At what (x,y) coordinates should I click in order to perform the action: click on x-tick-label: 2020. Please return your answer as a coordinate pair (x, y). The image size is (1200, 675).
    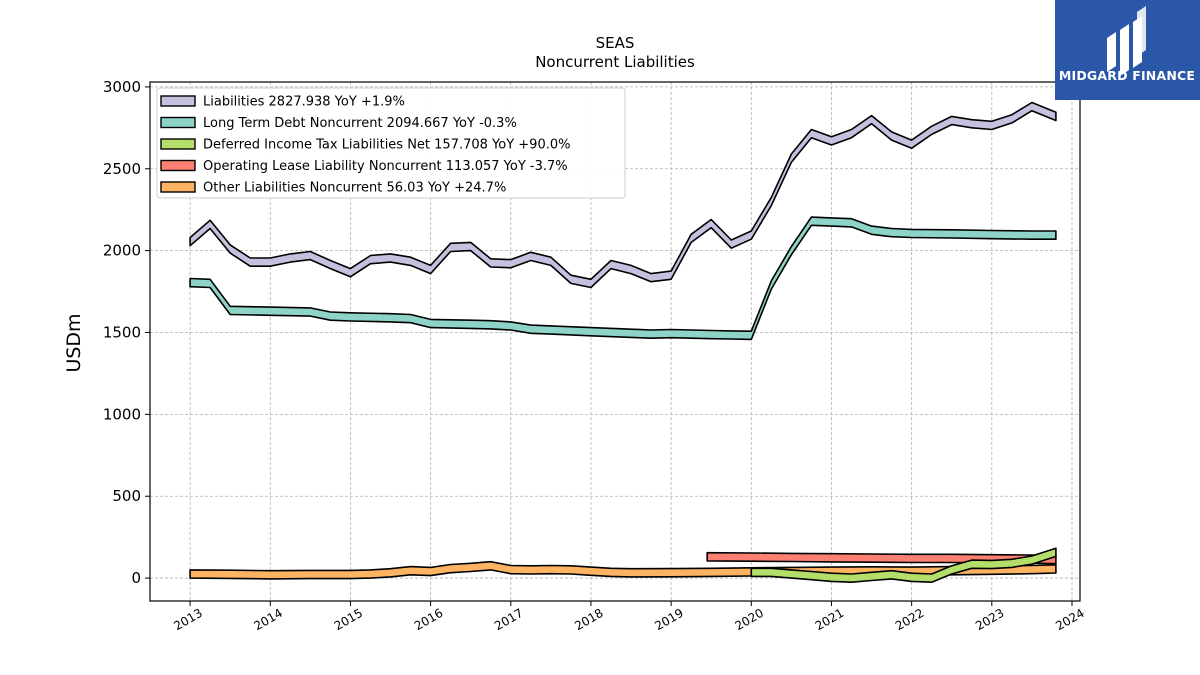
    Looking at the image, I should click on (749, 619).